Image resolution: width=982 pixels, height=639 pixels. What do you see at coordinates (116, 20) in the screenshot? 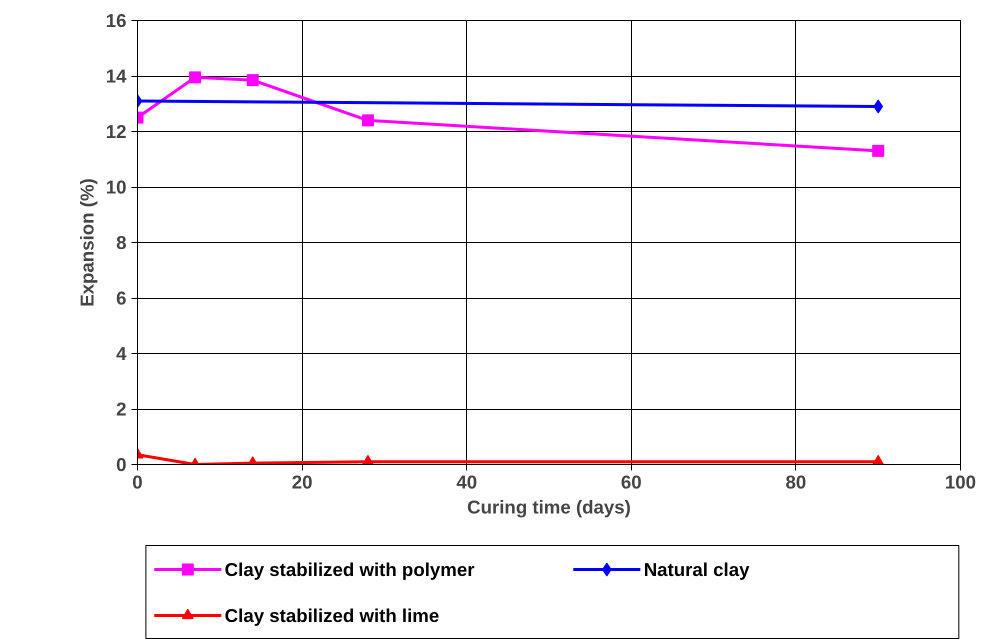
I see `y-tick-label: 16` at bounding box center [116, 20].